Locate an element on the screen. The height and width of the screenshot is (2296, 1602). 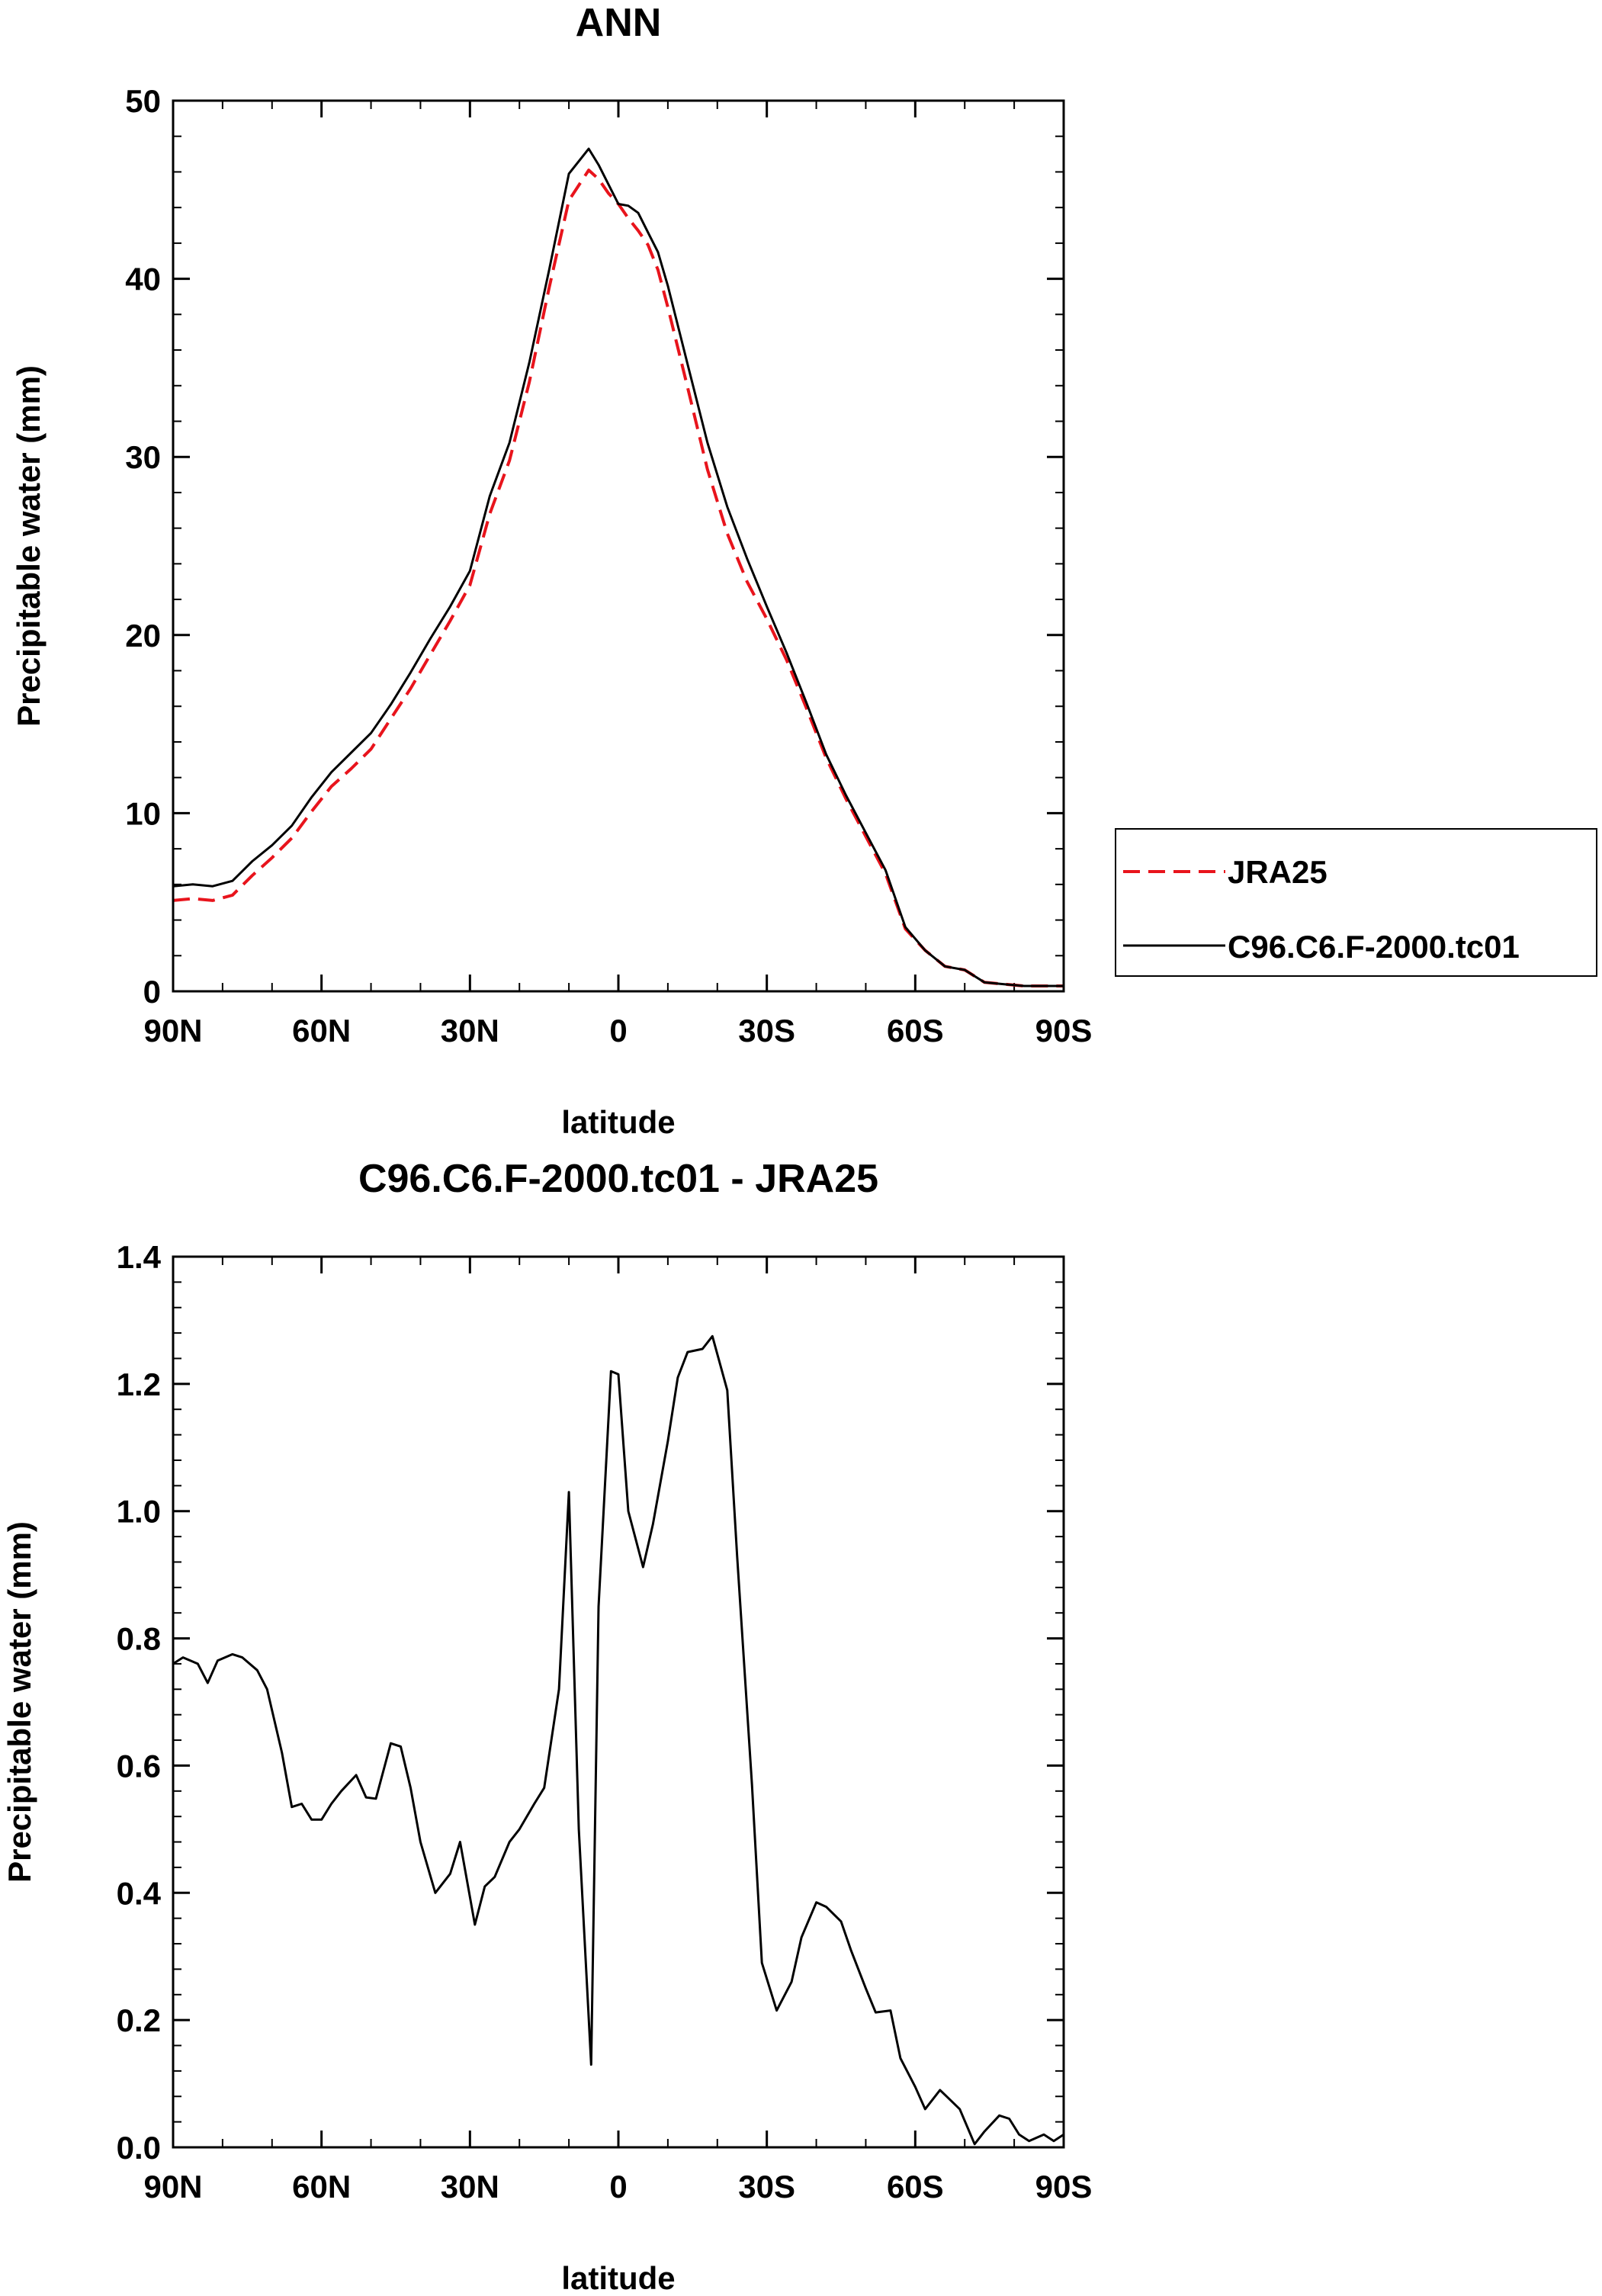
bottom-xtick-label: 60N is located at coordinates (321, 2186).